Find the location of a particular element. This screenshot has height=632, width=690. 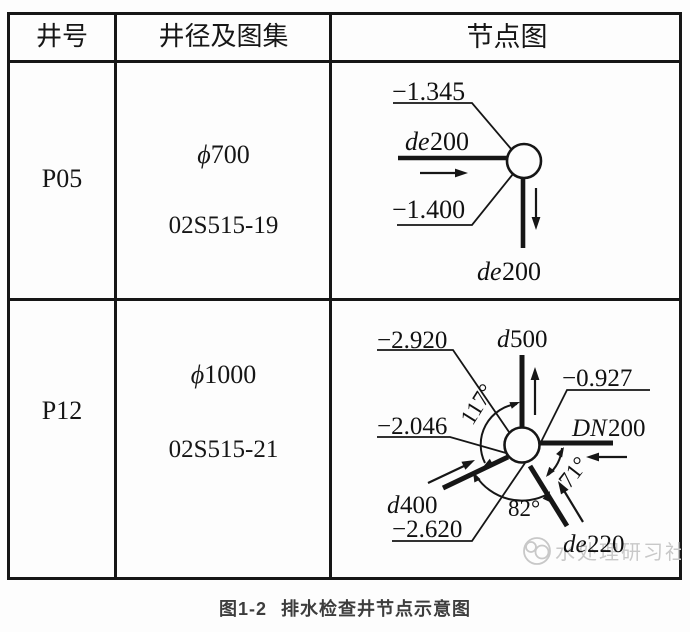

leader-line-elev-bottom is located at coordinates (455, 199).